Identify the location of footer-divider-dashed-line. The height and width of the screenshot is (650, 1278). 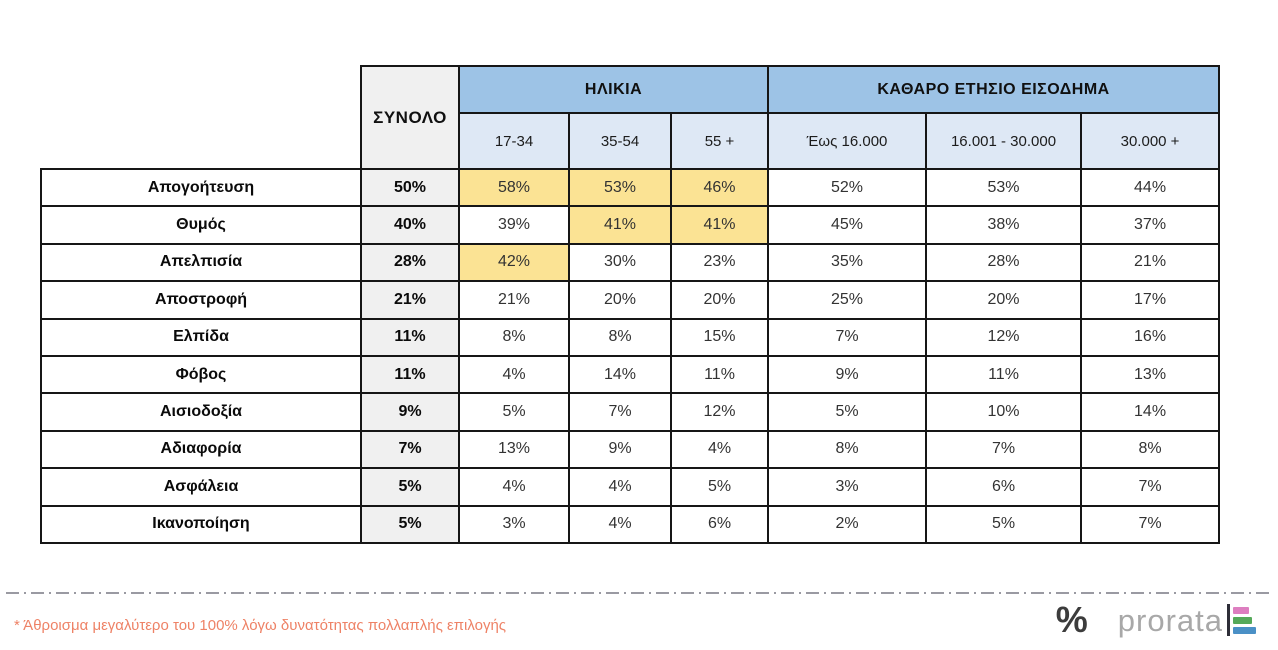
(639, 593).